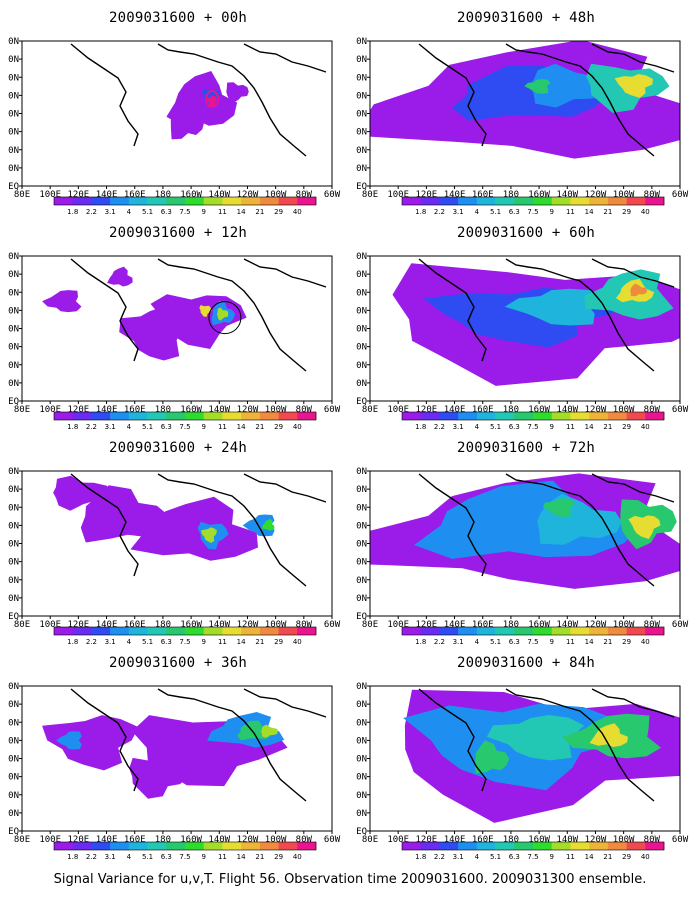 The height and width of the screenshot is (900, 700). Describe the element at coordinates (129, 427) in the screenshot. I see `colorbar-label: 4` at that location.